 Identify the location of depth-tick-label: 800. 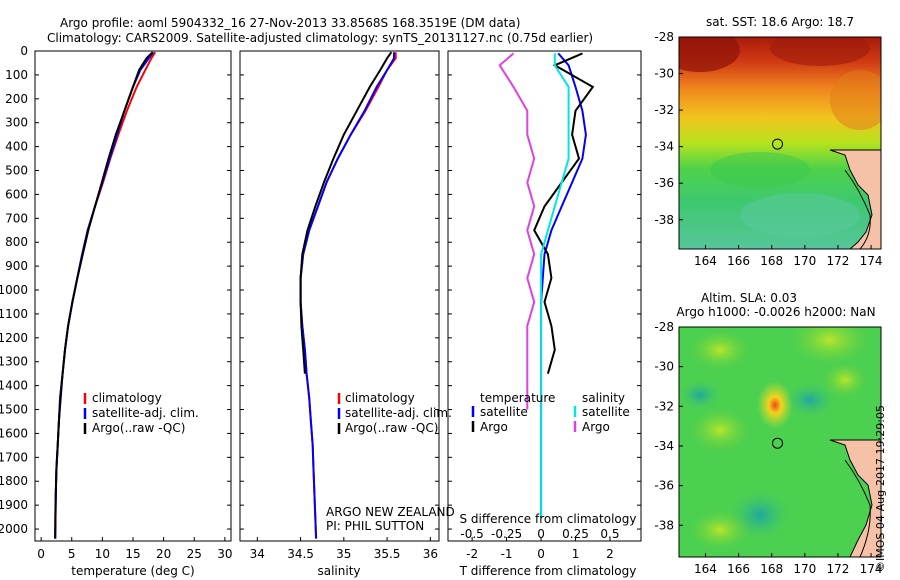
(16, 242).